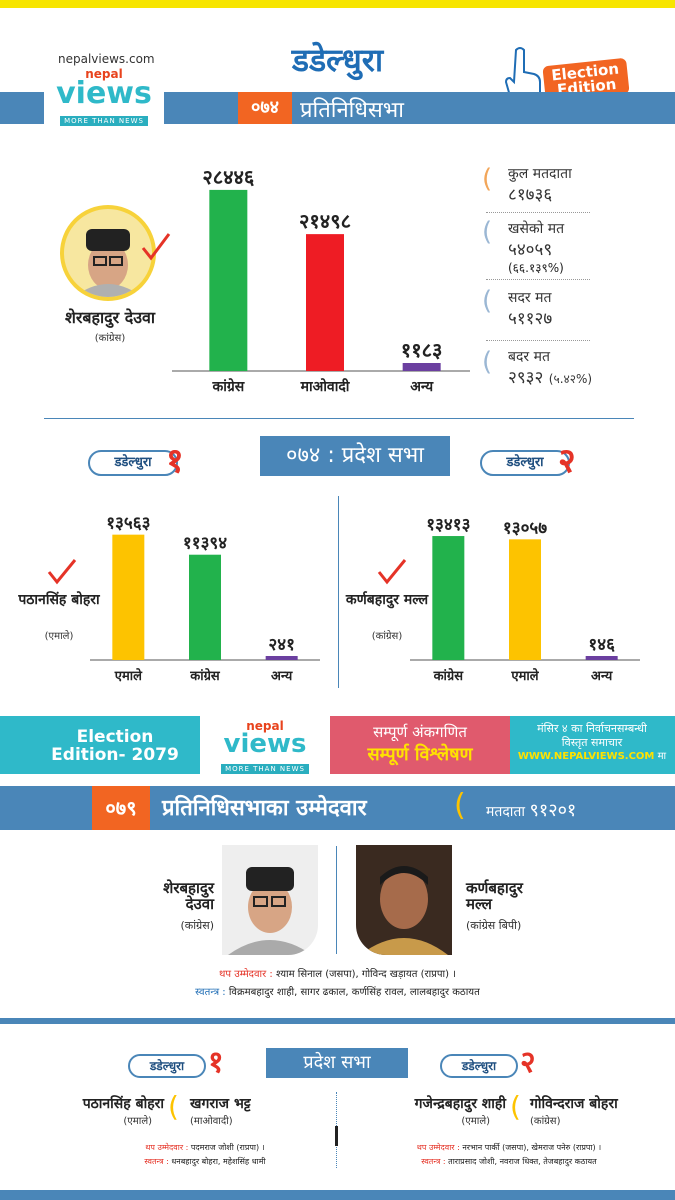 The height and width of the screenshot is (1200, 675). Describe the element at coordinates (167, 1066) in the screenshot. I see `p2079-d1-pill: डडेल्धुरा` at that location.